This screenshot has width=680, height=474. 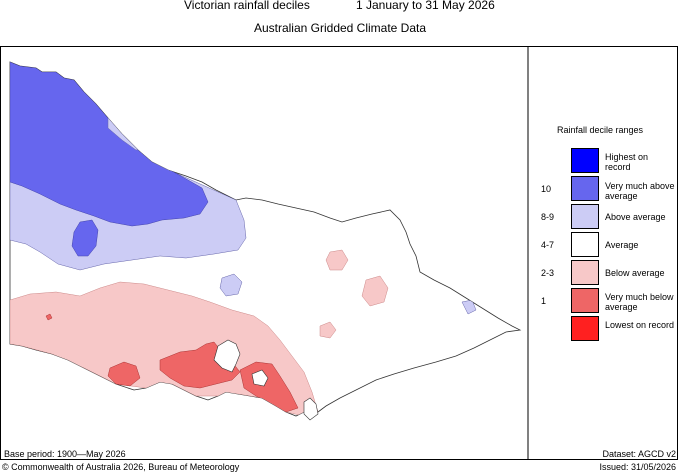 I want to click on issued-date: Issued: 31/05/2026, so click(x=637, y=467).